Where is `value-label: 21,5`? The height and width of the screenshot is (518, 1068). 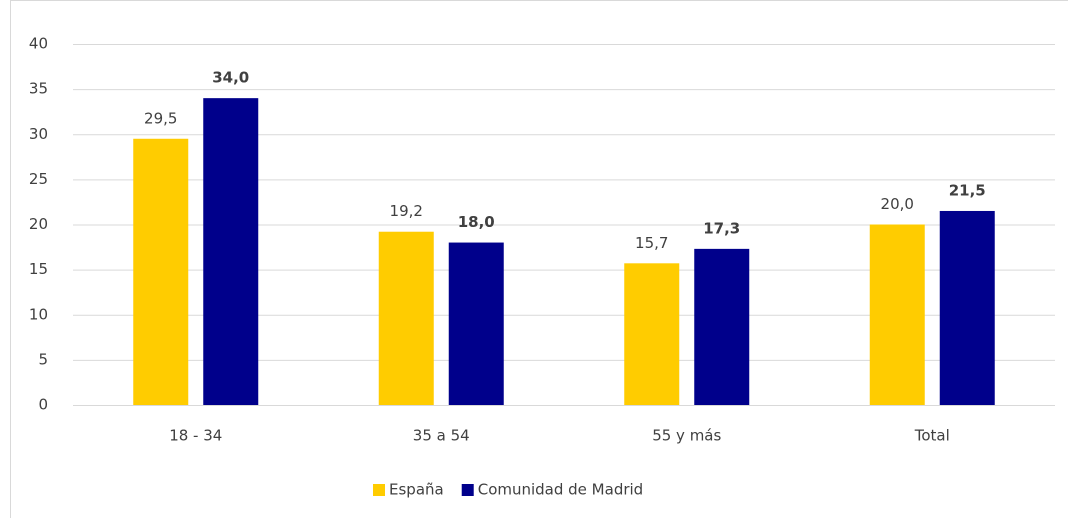 value-label: 21,5 is located at coordinates (967, 190).